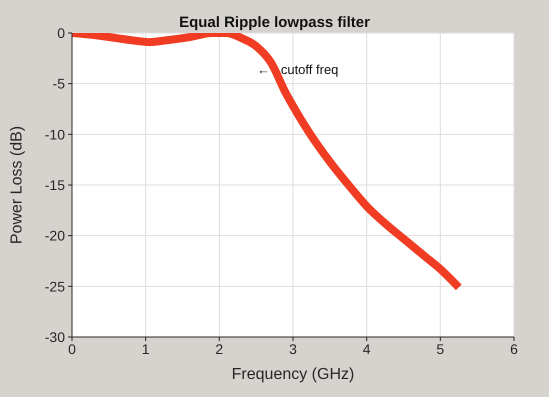 The width and height of the screenshot is (549, 397). What do you see at coordinates (61, 32) in the screenshot?
I see `y-tick-label: 0` at bounding box center [61, 32].